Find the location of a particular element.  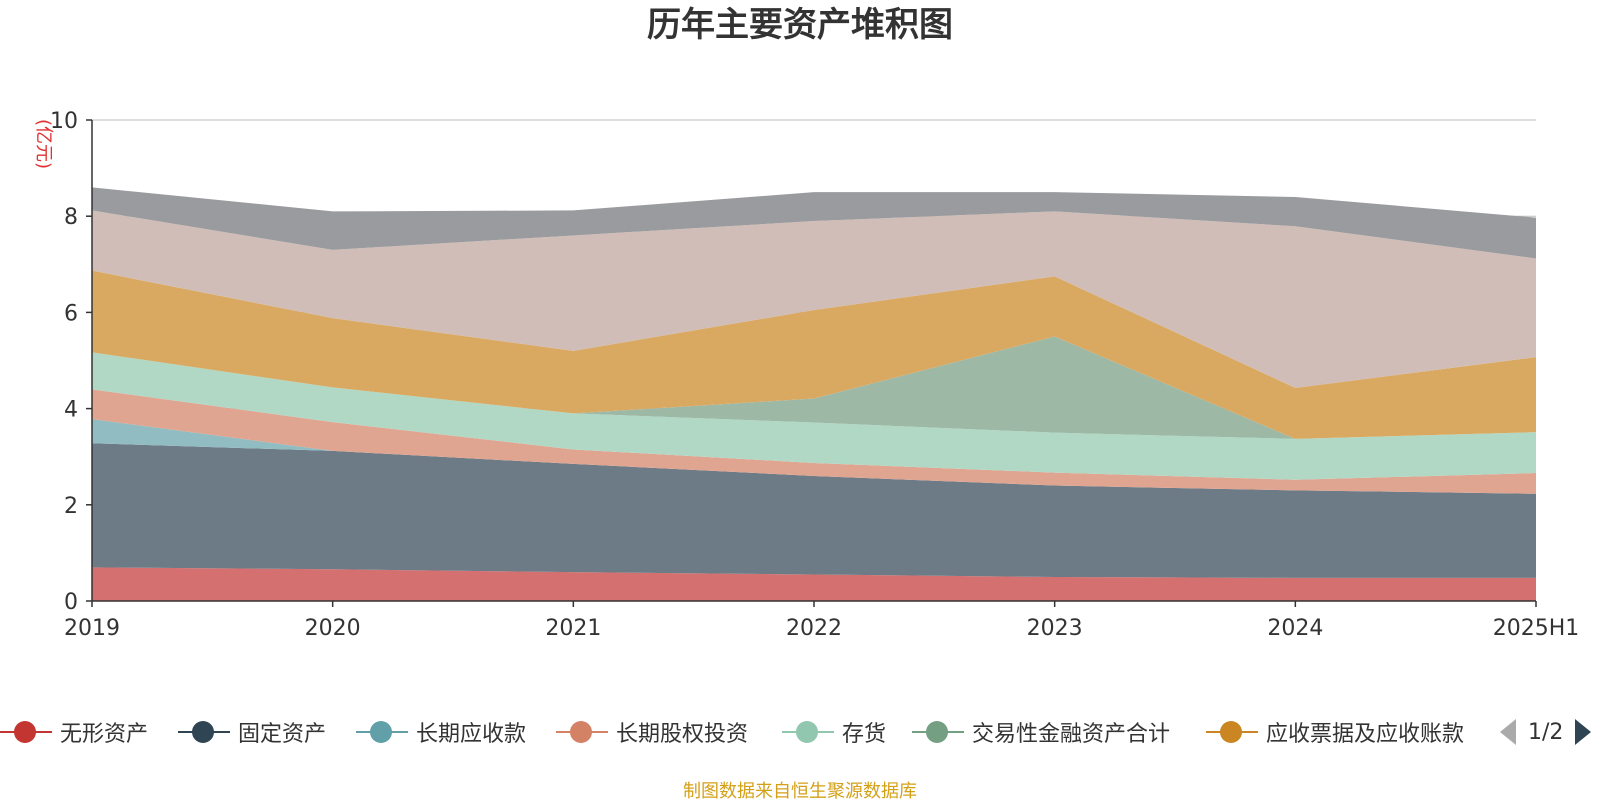

legend-label: 长期股权投资 is located at coordinates (682, 734).